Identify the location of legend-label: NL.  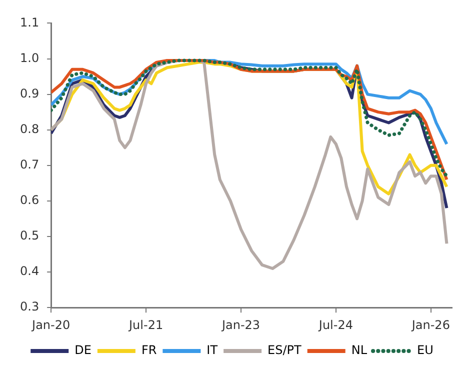
(359, 350).